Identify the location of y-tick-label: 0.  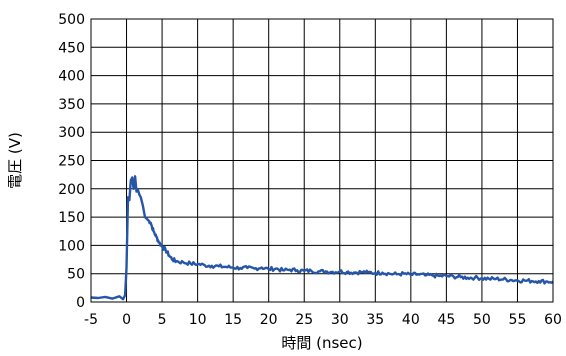
(80, 303).